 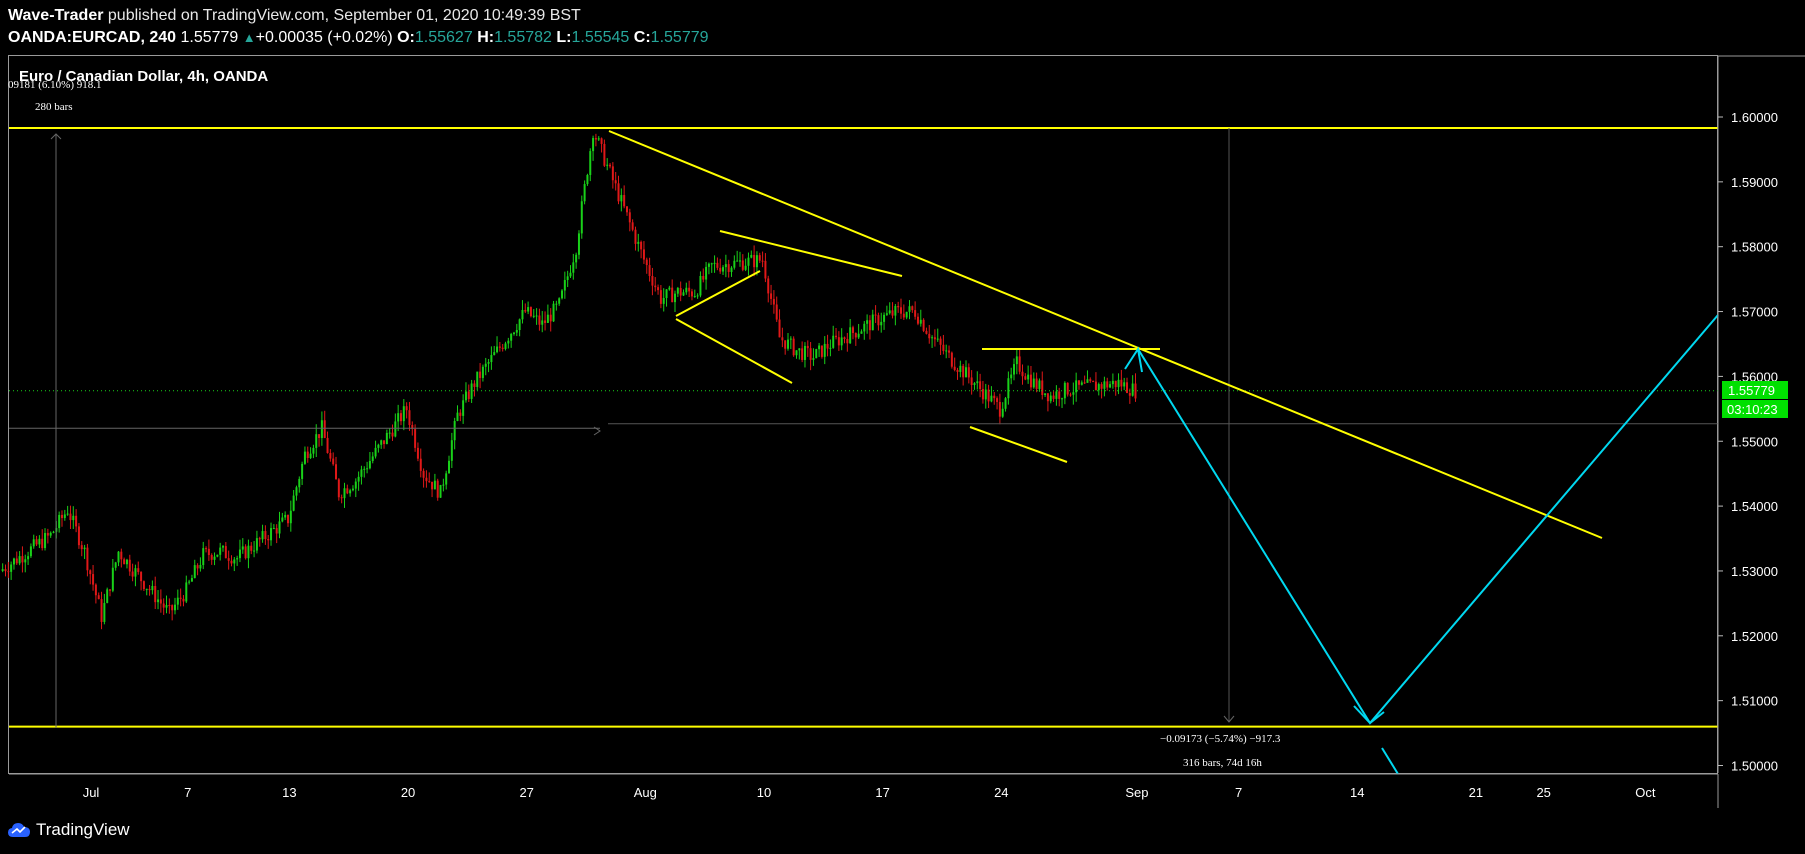 I want to click on tradingview-logo: TradingView, so click(x=69, y=830).